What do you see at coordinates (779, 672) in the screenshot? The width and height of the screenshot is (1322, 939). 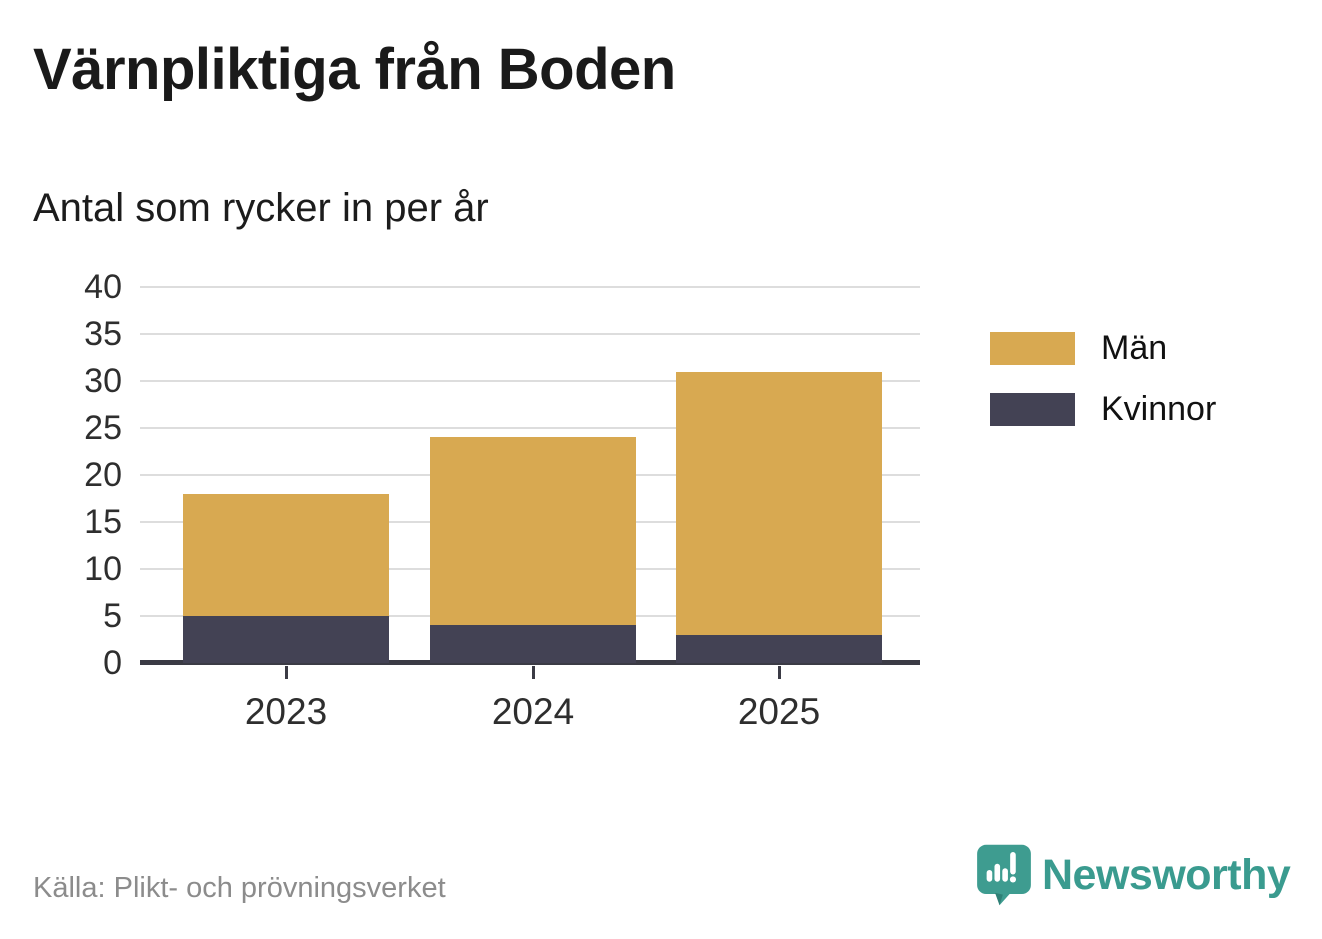 I see `x-axis-tick-2025` at bounding box center [779, 672].